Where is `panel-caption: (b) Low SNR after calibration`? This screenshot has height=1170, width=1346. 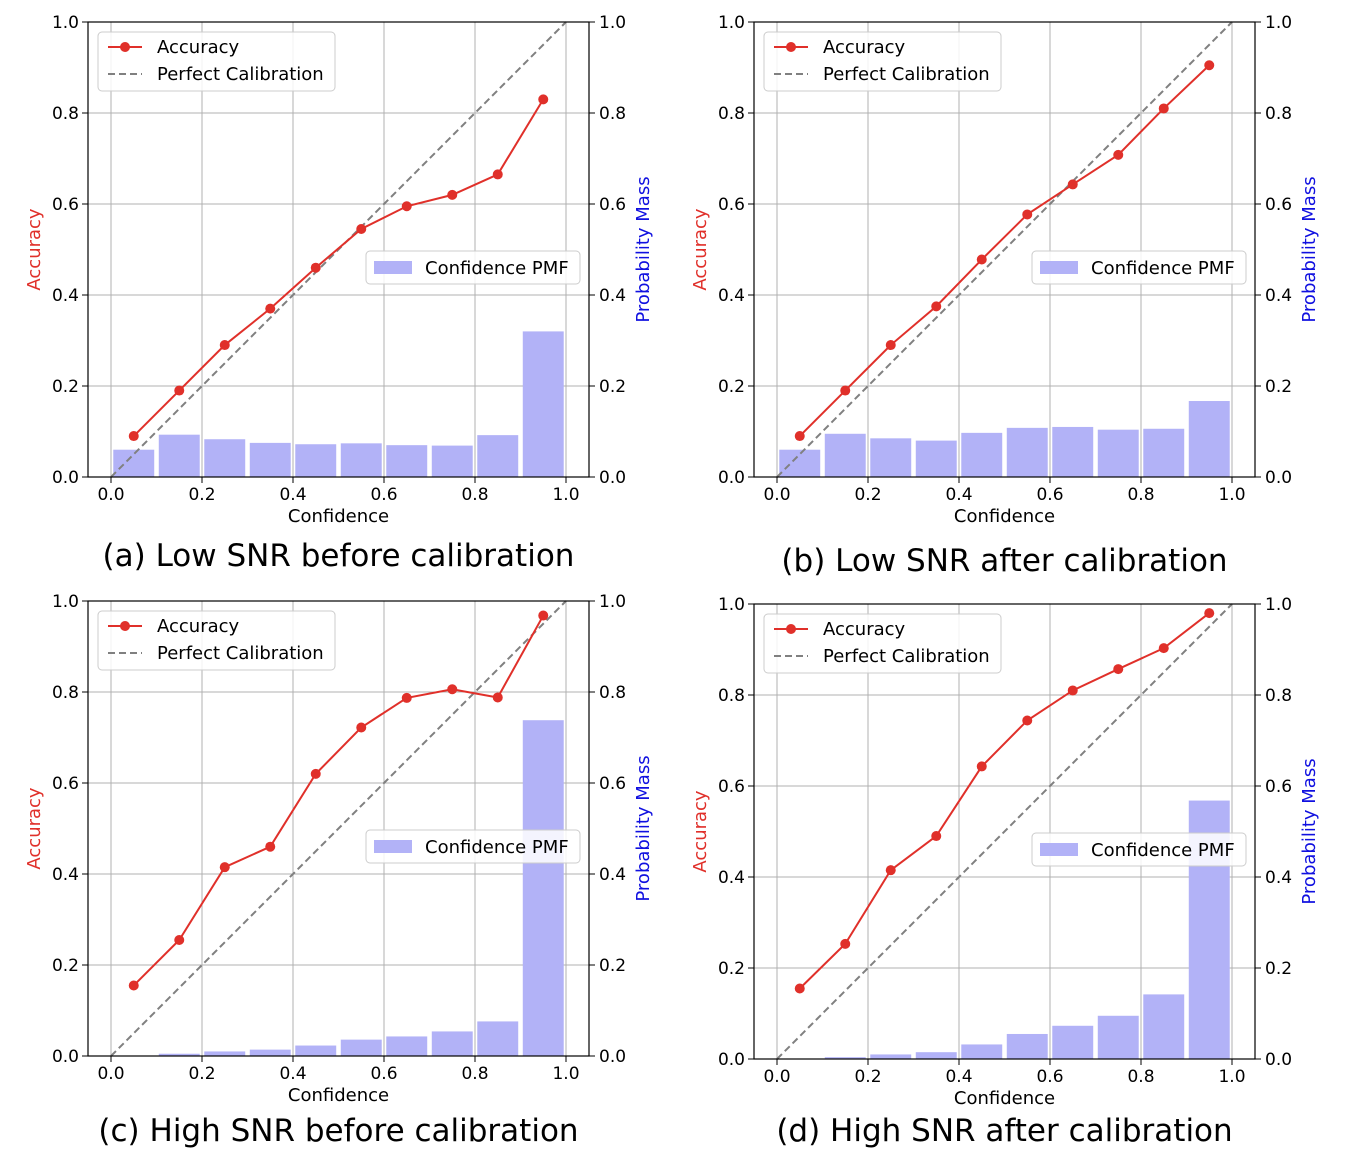 panel-caption: (b) Low SNR after calibration is located at coordinates (1004, 561).